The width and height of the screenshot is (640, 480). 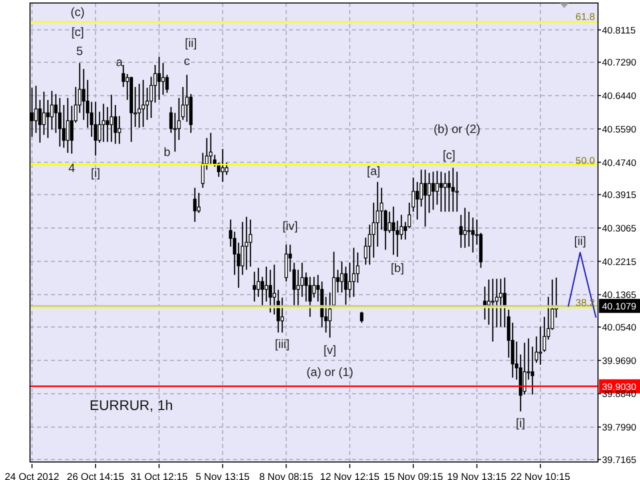 What do you see at coordinates (282, 344) in the screenshot?
I see `annotation: [iii]` at bounding box center [282, 344].